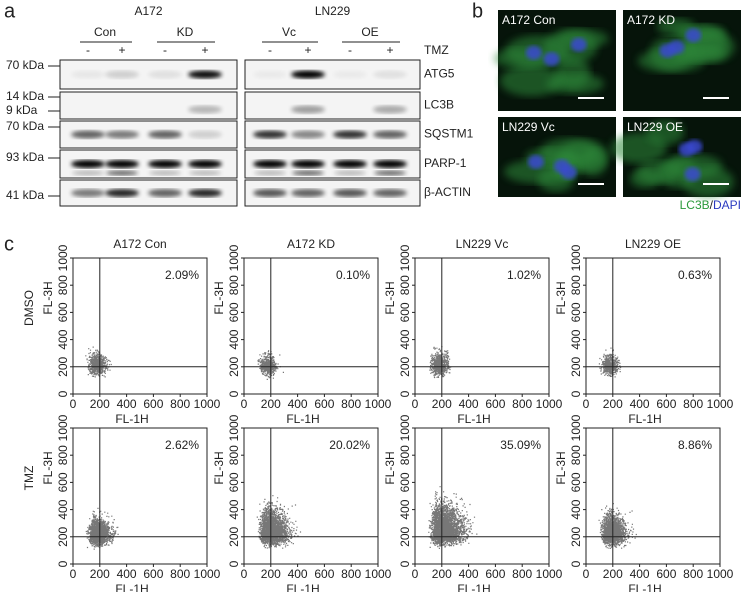  I want to click on legend-part: /, so click(712, 205).